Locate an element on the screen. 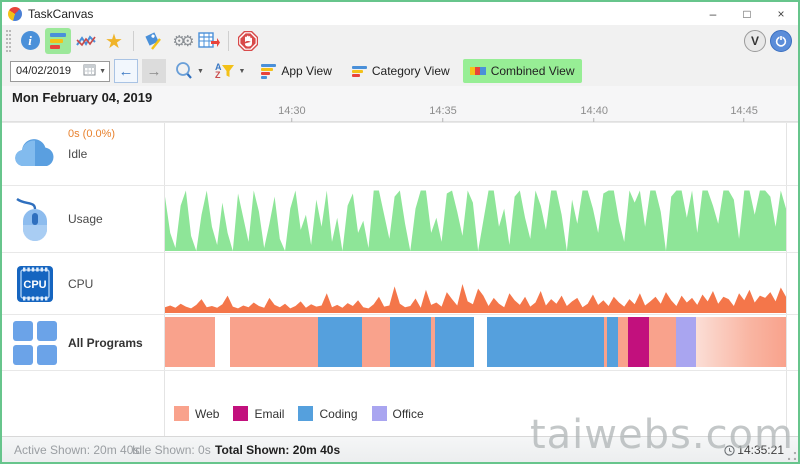 Image resolution: width=800 pixels, height=464 pixels. info-icon: i is located at coordinates (30, 40).